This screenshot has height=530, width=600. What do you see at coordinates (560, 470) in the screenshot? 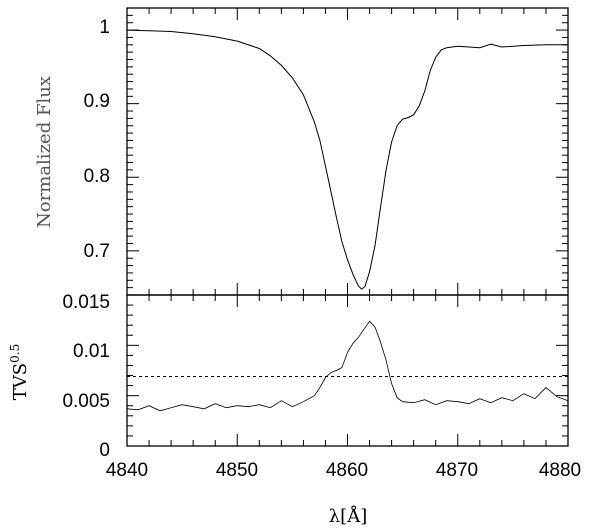
I see `x-tick-label: 4880` at bounding box center [560, 470].